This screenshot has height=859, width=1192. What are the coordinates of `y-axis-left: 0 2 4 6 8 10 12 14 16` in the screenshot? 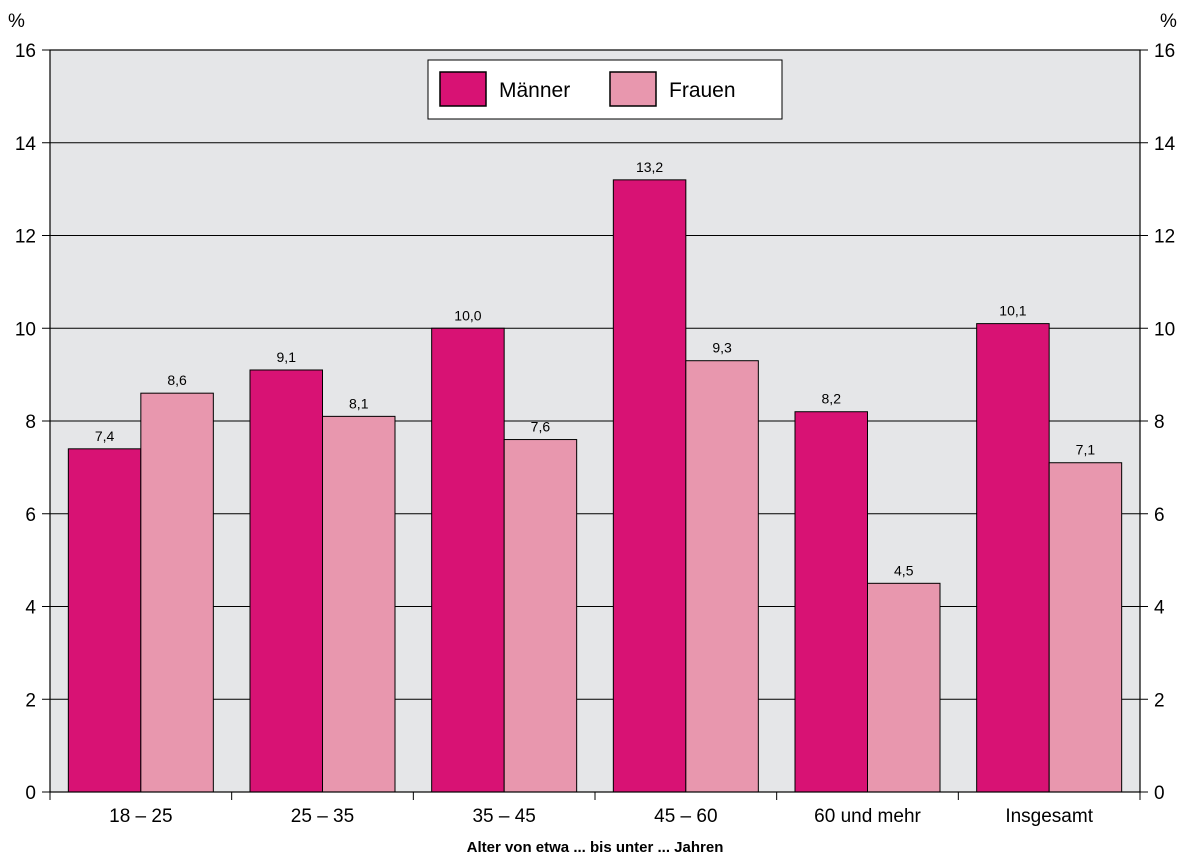 It's located at (32, 422).